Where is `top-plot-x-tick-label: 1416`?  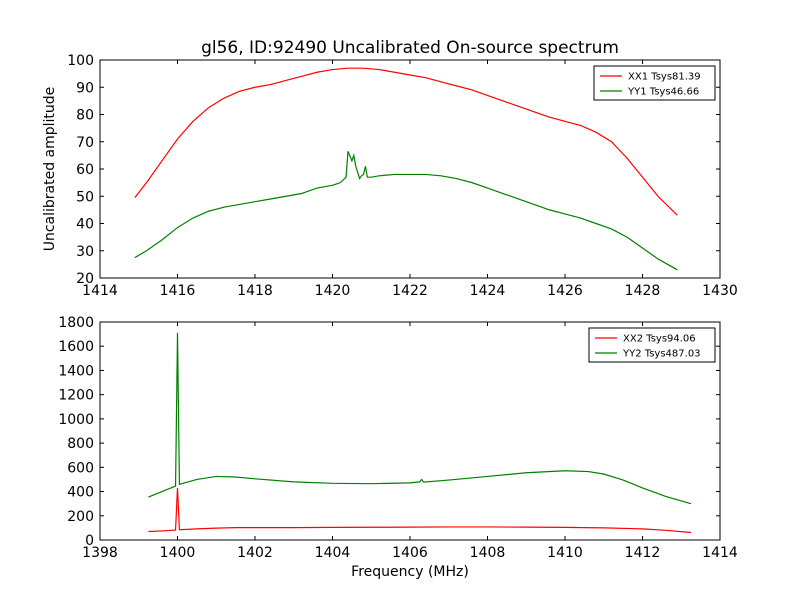 top-plot-x-tick-label: 1416 is located at coordinates (178, 291).